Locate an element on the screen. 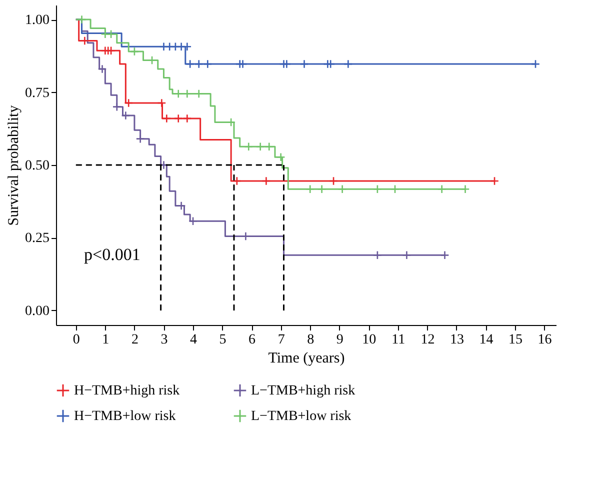 The height and width of the screenshot is (485, 605). annotation: p<0.001 is located at coordinates (112, 254).